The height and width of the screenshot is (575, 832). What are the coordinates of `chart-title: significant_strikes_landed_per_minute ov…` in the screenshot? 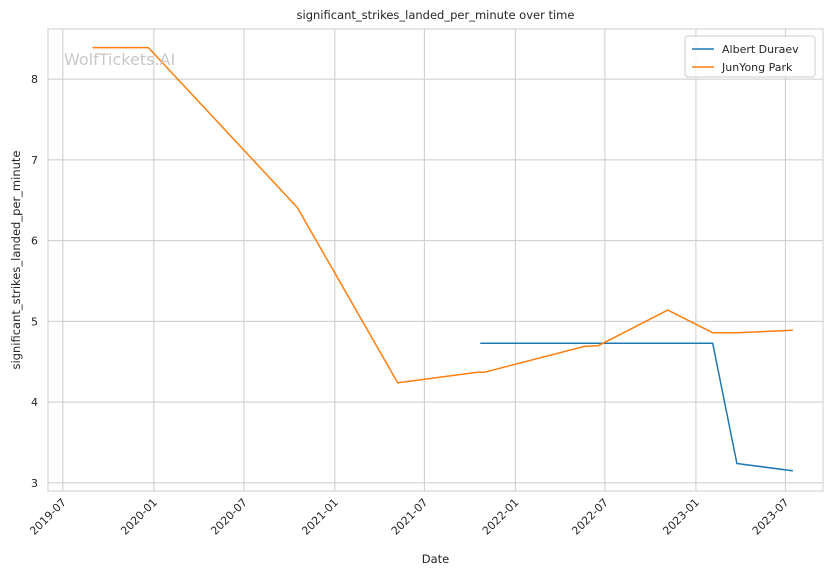 It's located at (436, 15).